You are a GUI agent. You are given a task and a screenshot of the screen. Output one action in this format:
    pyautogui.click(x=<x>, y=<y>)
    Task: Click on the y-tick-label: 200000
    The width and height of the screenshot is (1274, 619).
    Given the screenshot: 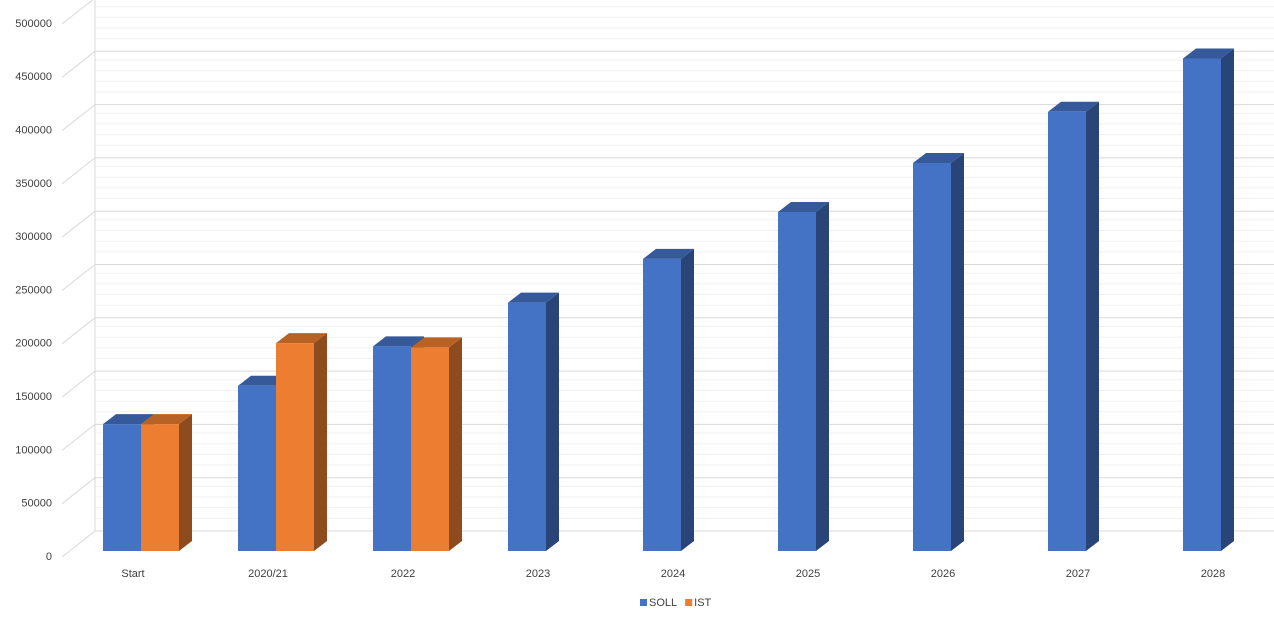 What is the action you would take?
    pyautogui.click(x=33, y=344)
    